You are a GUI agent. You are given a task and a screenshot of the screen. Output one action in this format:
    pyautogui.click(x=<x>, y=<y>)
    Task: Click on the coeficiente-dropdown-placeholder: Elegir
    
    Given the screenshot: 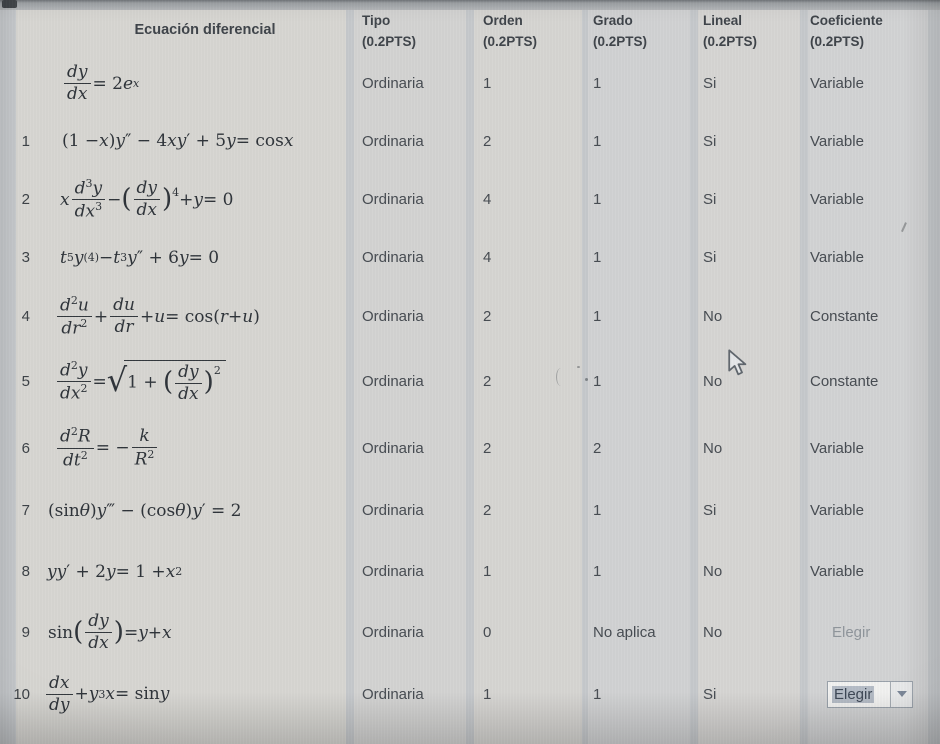 What is the action you would take?
    pyautogui.click(x=851, y=632)
    